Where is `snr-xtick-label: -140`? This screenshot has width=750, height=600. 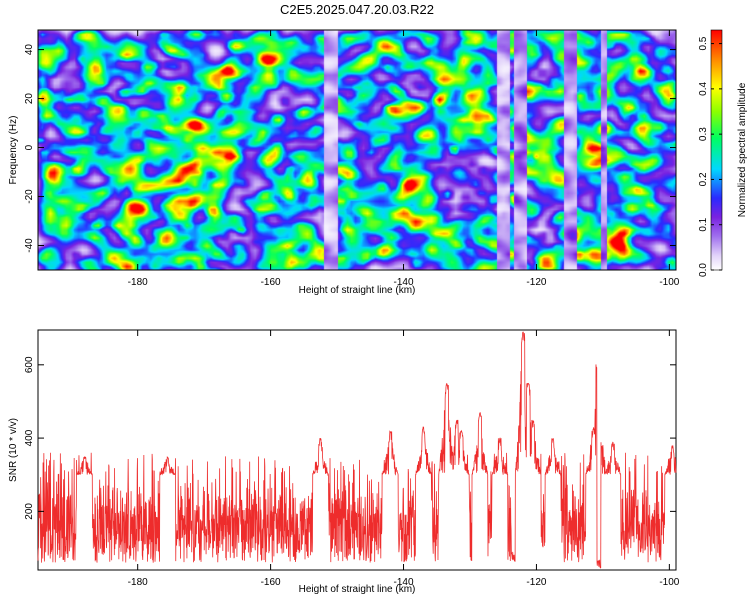 snr-xtick-label: -140 is located at coordinates (404, 582).